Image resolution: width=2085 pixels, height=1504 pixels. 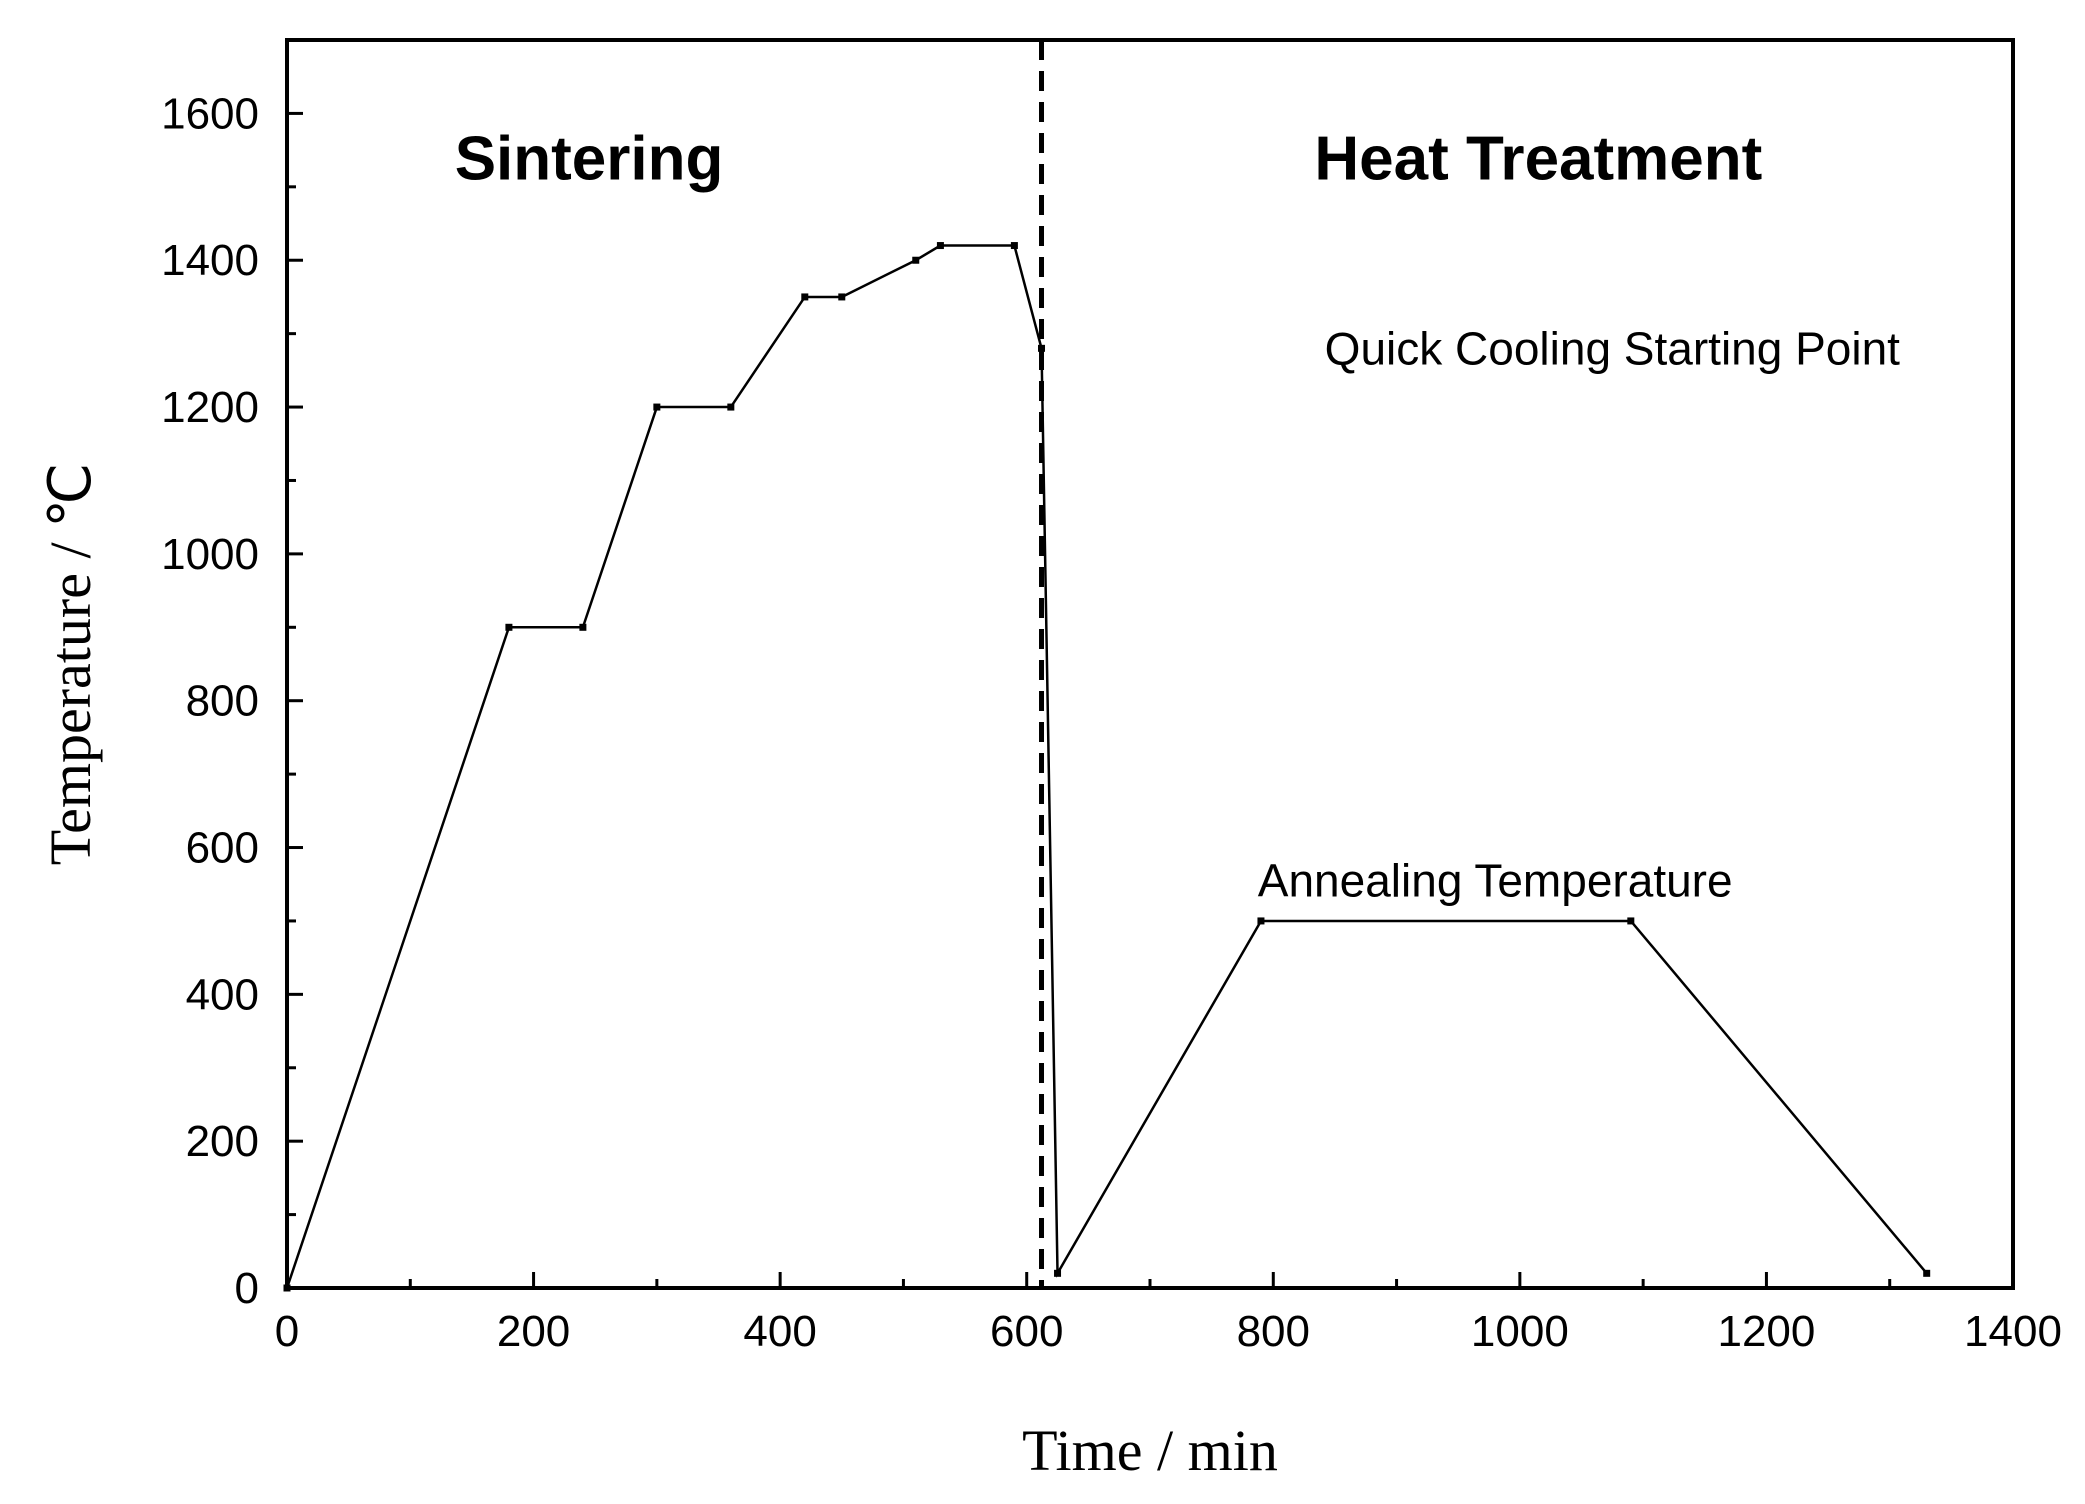 What do you see at coordinates (1766, 1331) in the screenshot?
I see `x-tick-label: 1200` at bounding box center [1766, 1331].